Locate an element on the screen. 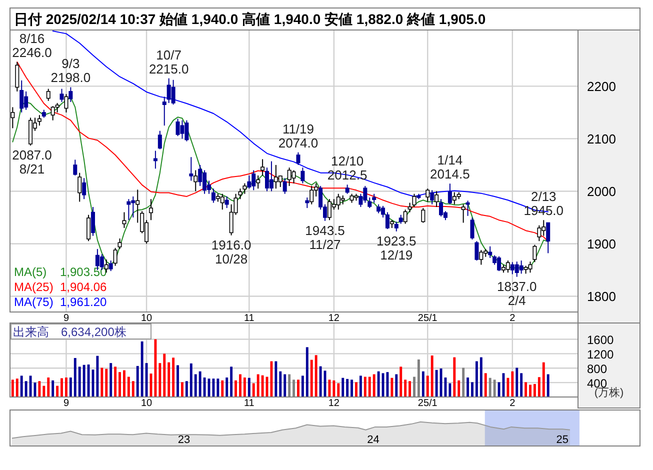  x-tick-label: 11 is located at coordinates (249, 403).